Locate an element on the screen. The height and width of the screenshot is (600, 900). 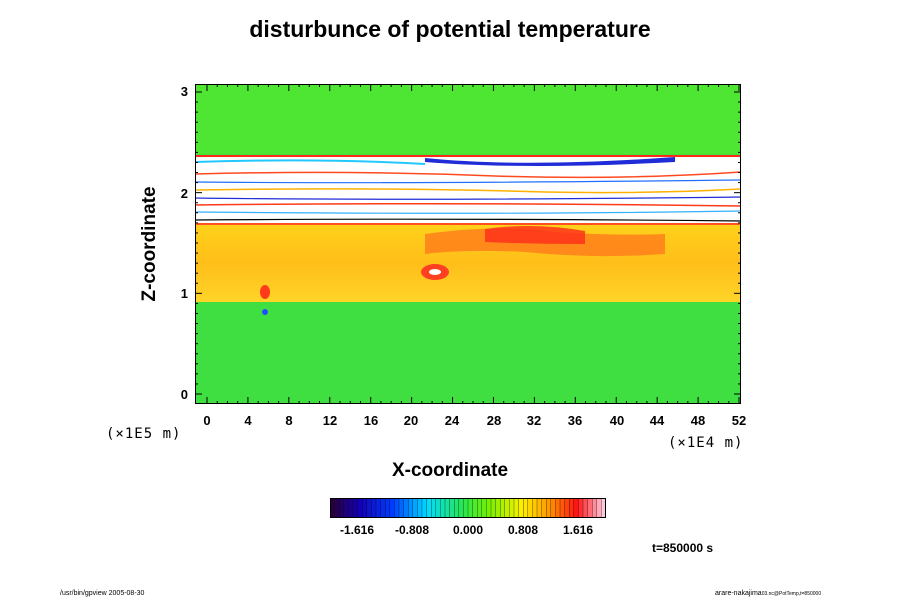
x-tick-label-20: 20 is located at coordinates (411, 420).